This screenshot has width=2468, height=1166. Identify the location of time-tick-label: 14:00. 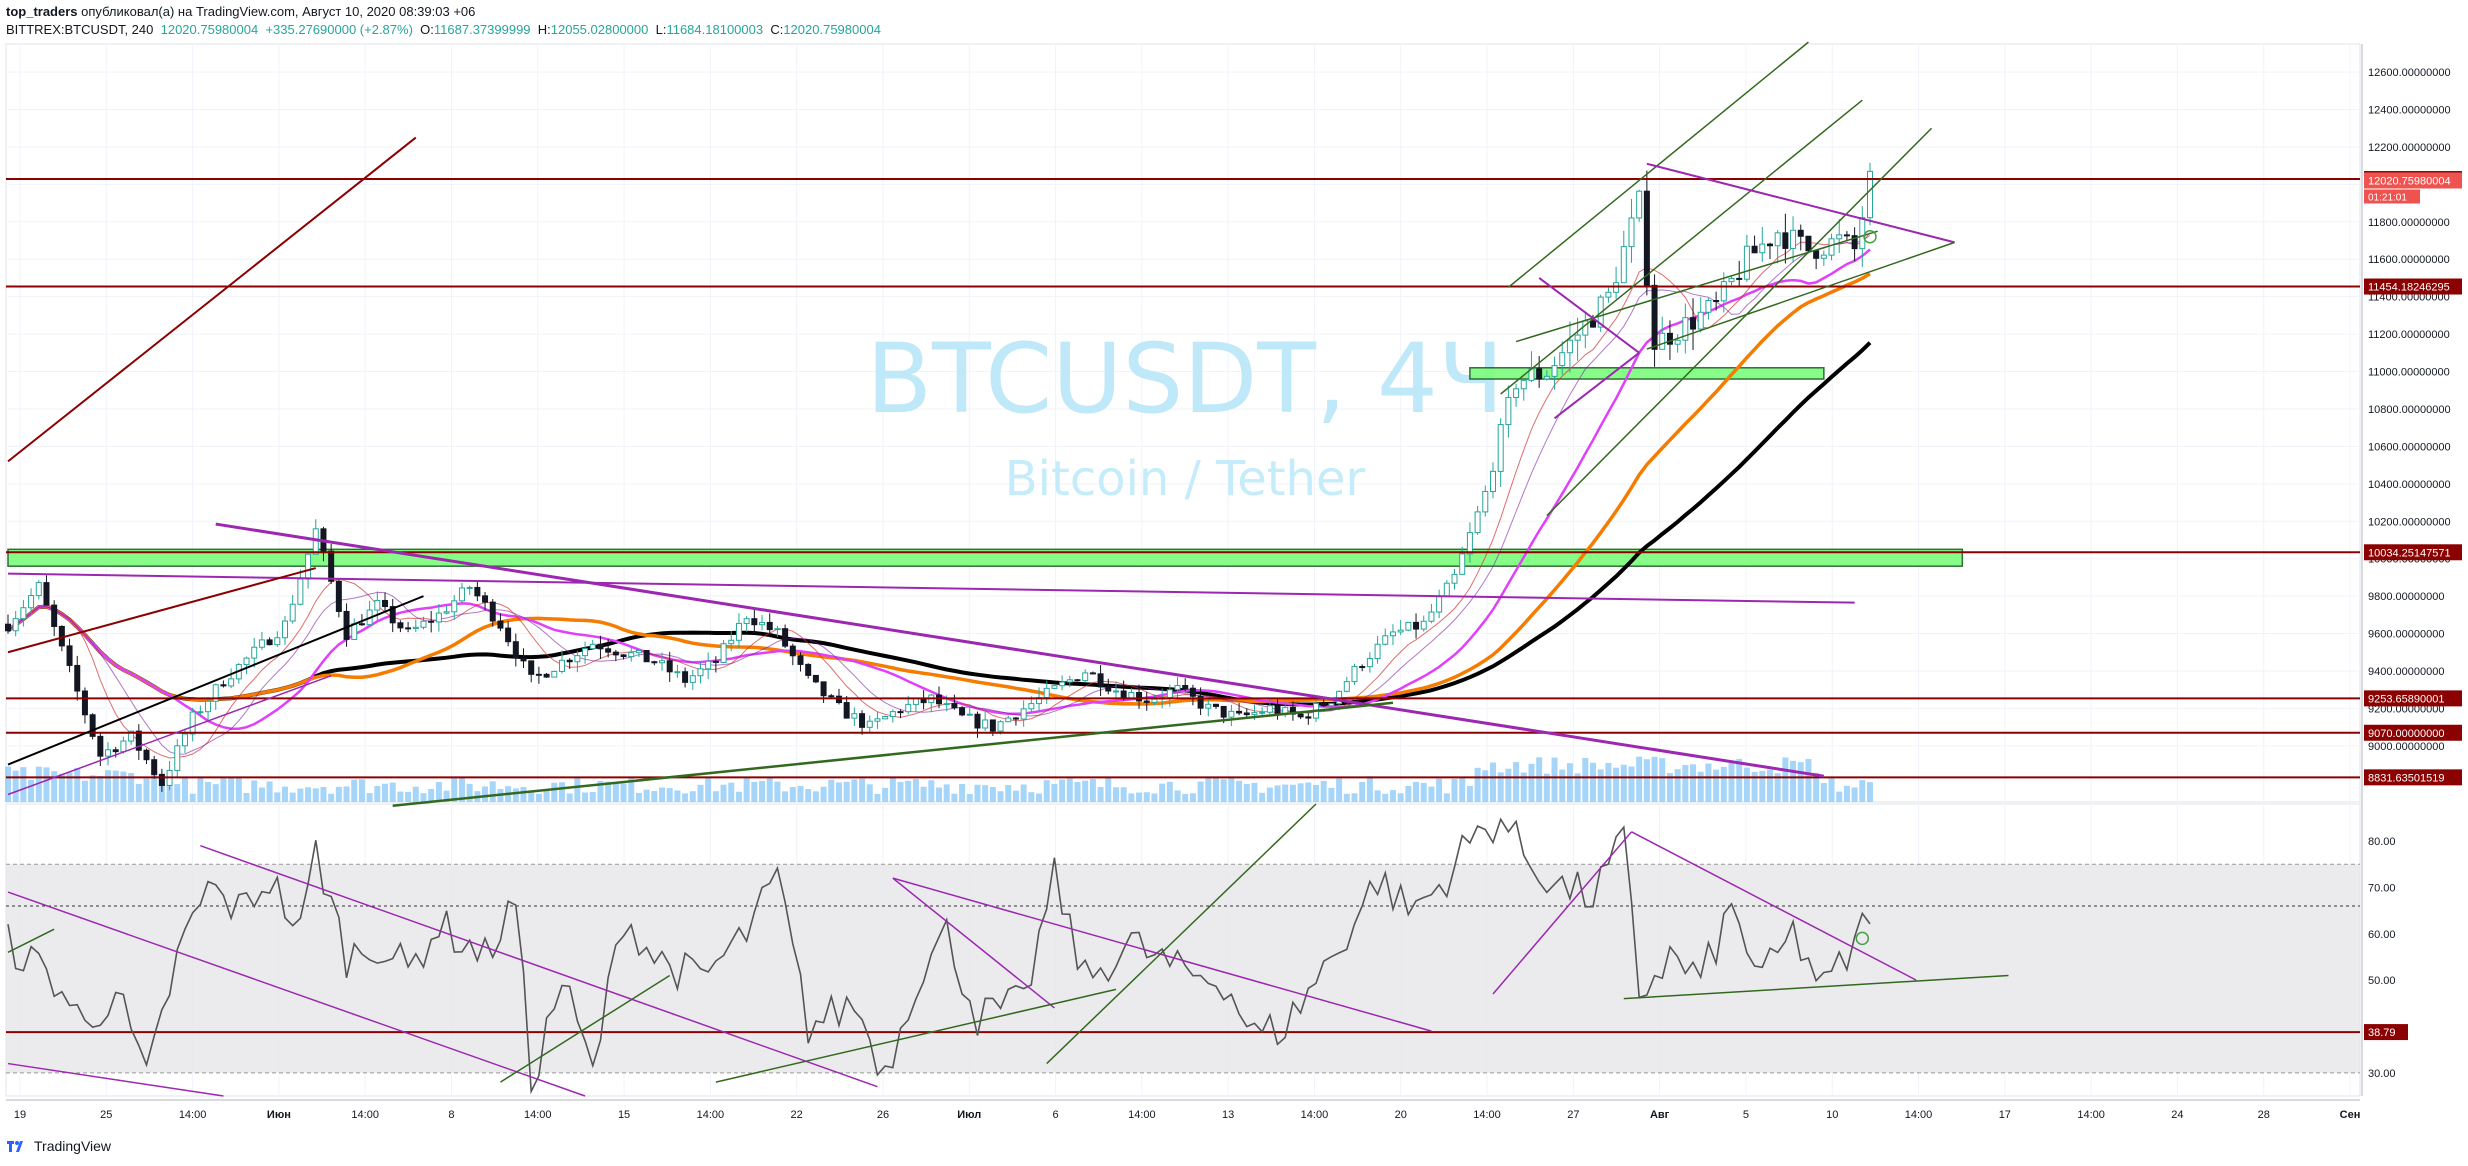
(193, 1115).